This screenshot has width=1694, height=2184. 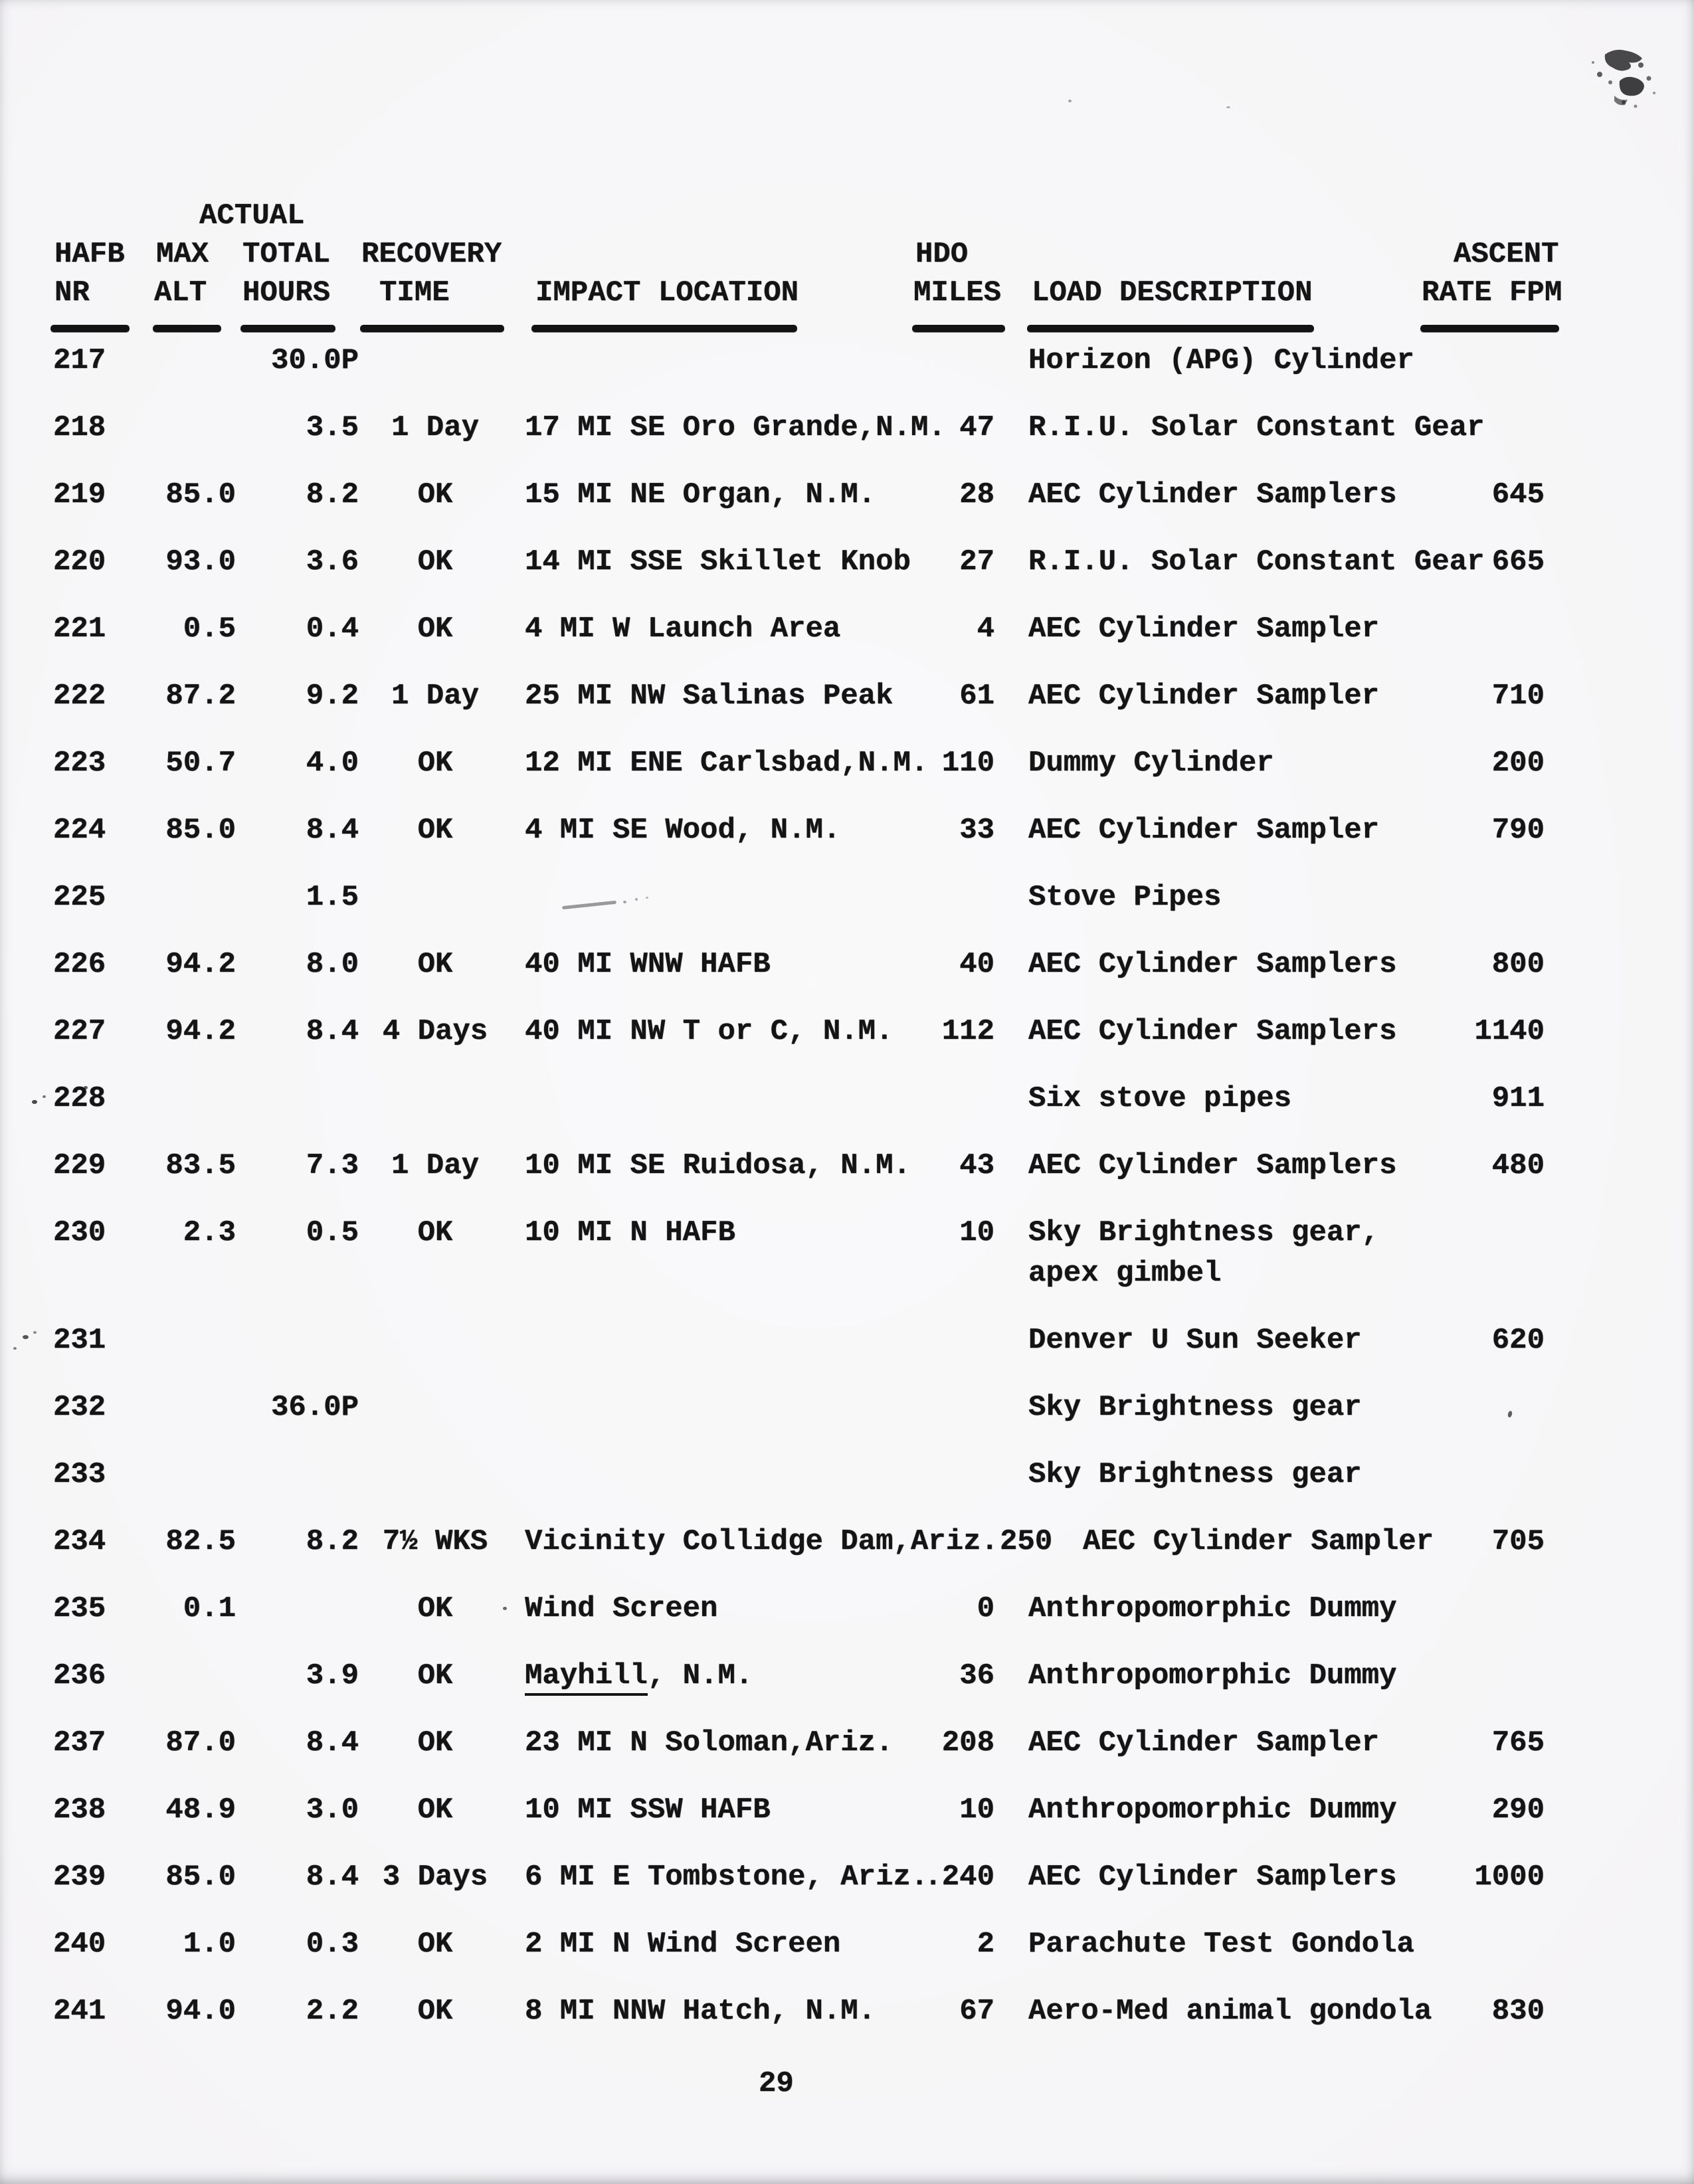 I want to click on cell-hafb-nr: 235, so click(x=79, y=1608).